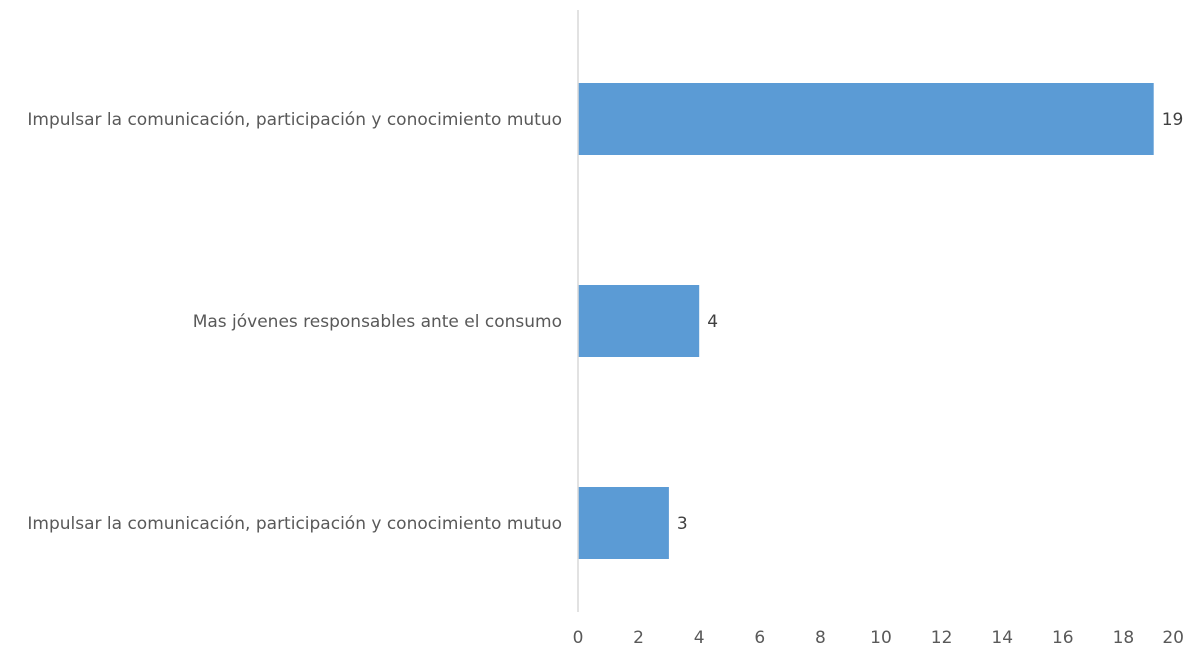 The height and width of the screenshot is (652, 1201). Describe the element at coordinates (1002, 638) in the screenshot. I see `x-tick-label-14: 14` at that location.